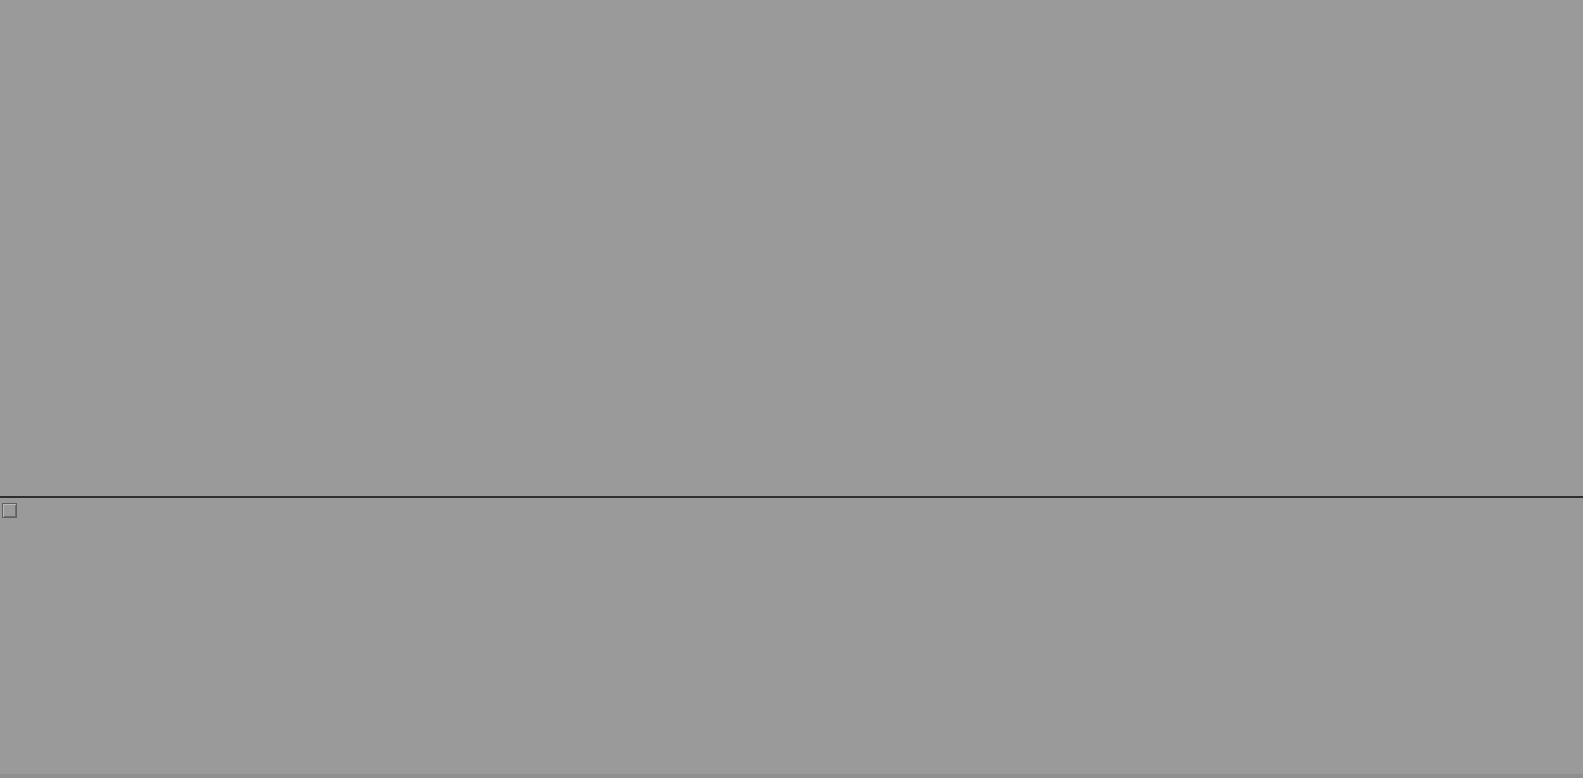 Image resolution: width=1583 pixels, height=778 pixels. What do you see at coordinates (791, 497) in the screenshot?
I see `panel-divider` at bounding box center [791, 497].